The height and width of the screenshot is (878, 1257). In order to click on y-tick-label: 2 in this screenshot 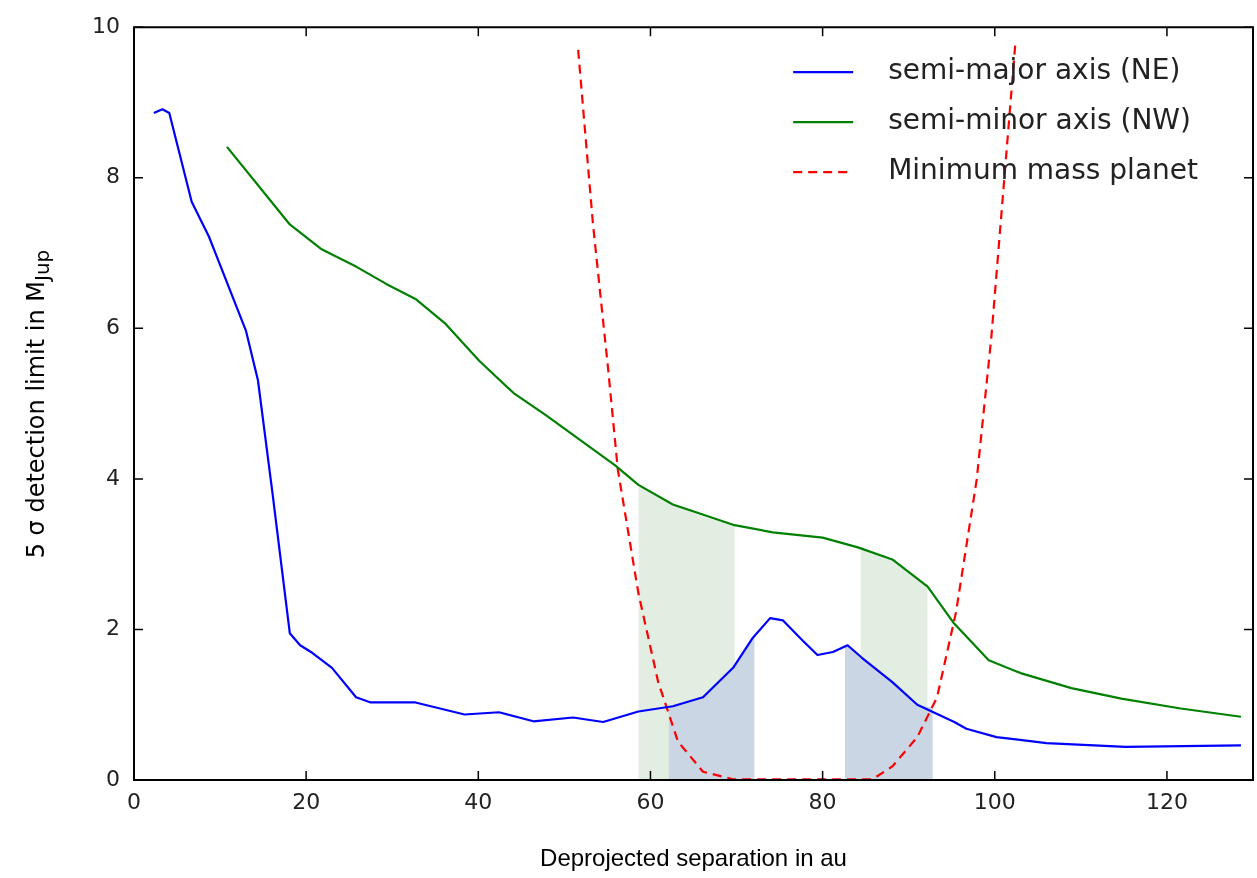, I will do `click(113, 628)`.